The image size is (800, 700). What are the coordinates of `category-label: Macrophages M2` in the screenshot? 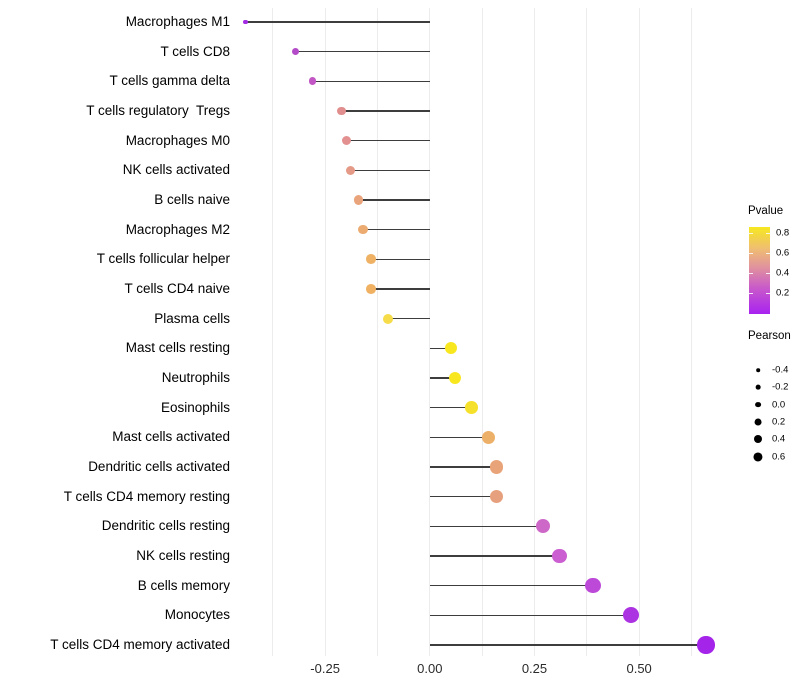 It's located at (177, 229).